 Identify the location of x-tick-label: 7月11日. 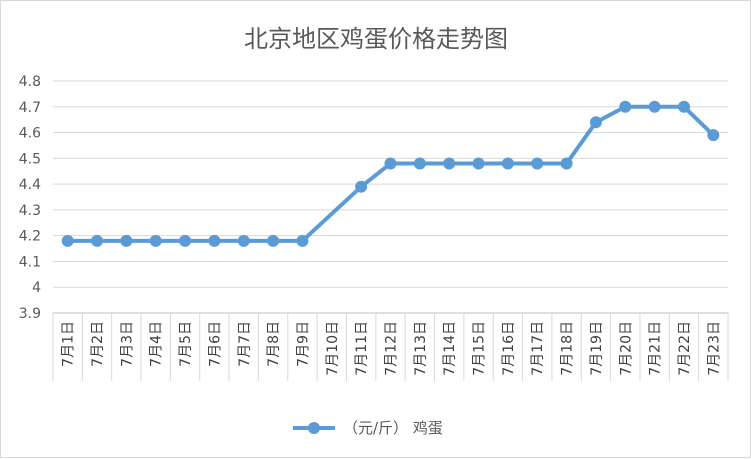
(362, 348).